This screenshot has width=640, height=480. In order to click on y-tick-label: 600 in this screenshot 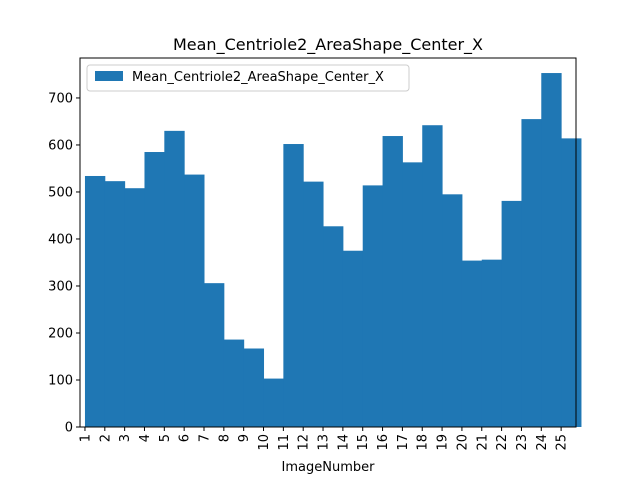, I will do `click(60, 145)`.